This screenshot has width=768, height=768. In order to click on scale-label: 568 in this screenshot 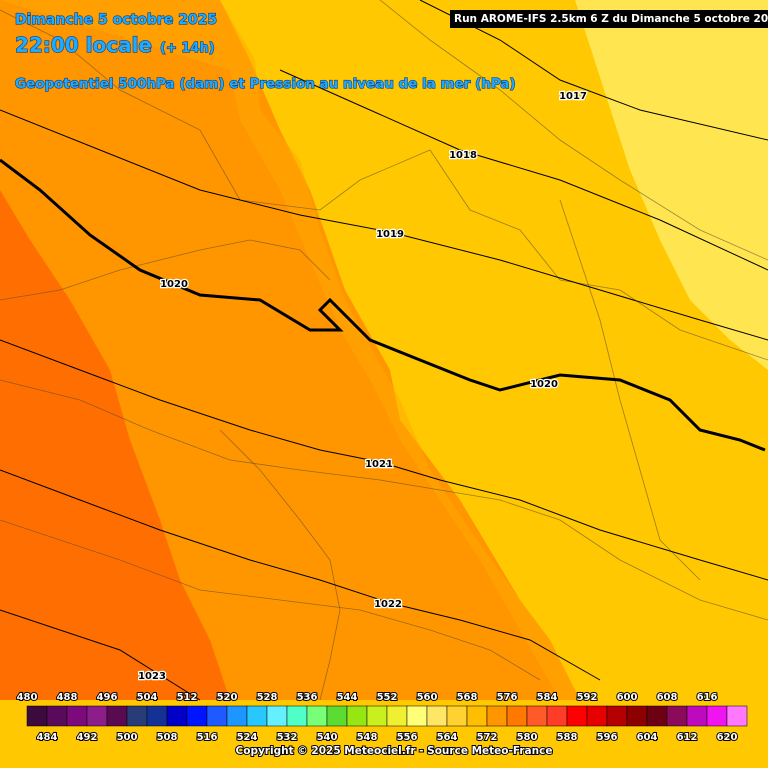, I will do `click(467, 697)`.